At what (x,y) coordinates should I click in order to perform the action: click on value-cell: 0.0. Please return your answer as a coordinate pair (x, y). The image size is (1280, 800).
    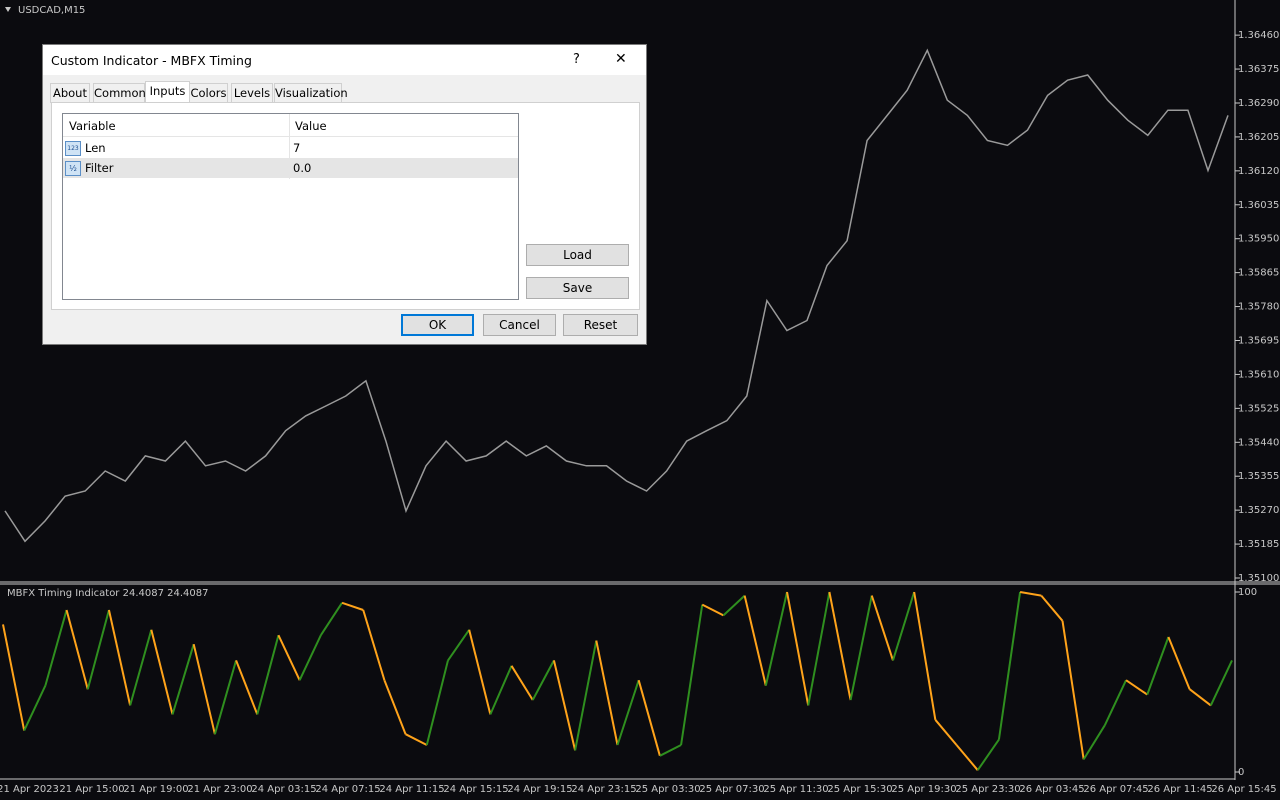
    Looking at the image, I should click on (302, 168).